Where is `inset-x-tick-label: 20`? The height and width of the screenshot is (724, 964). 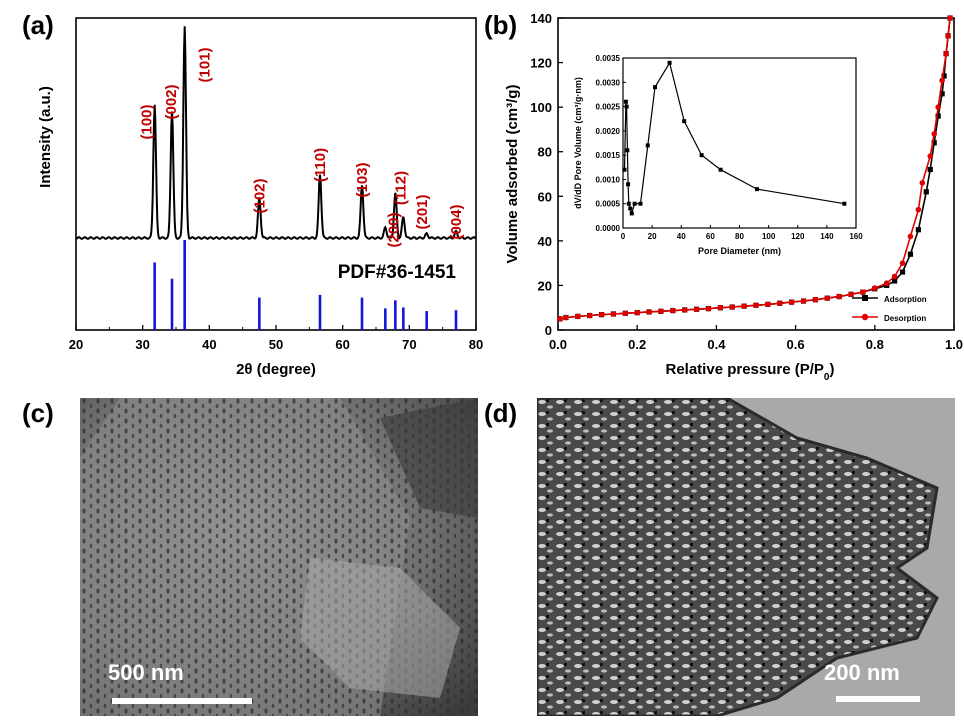 inset-x-tick-label: 20 is located at coordinates (652, 236).